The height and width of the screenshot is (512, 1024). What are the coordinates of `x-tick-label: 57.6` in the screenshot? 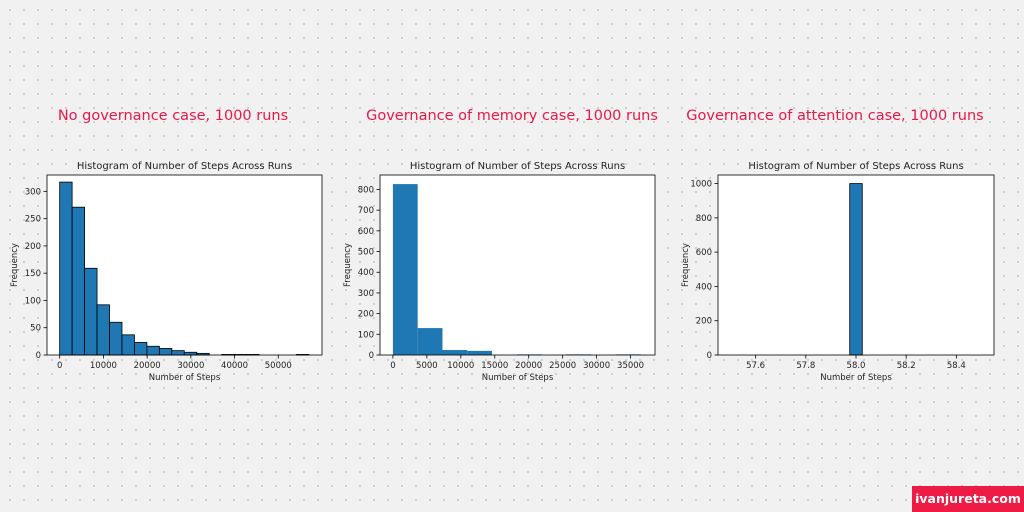 It's located at (755, 366).